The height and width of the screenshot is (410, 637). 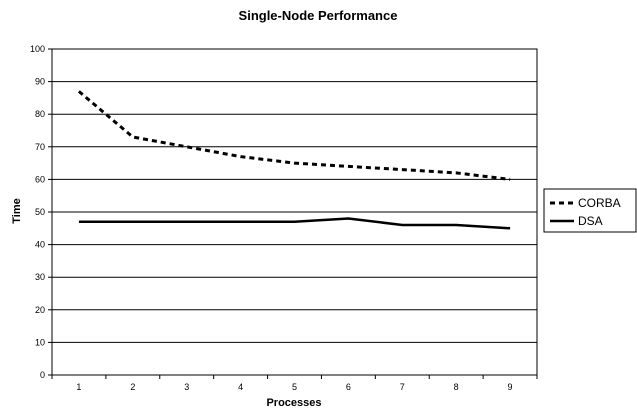 What do you see at coordinates (132, 387) in the screenshot?
I see `x-tick-label: 2` at bounding box center [132, 387].